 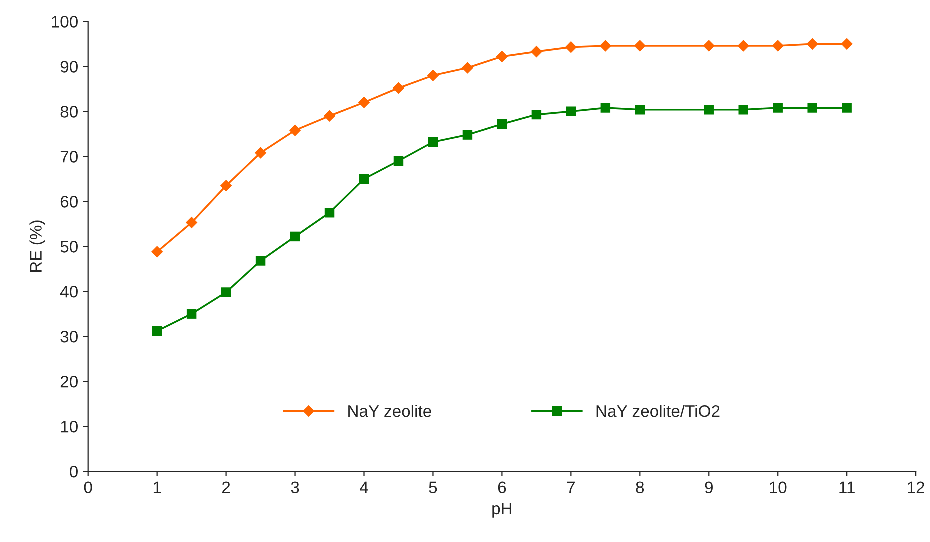 I want to click on x-tick-label: 0, so click(x=88, y=488).